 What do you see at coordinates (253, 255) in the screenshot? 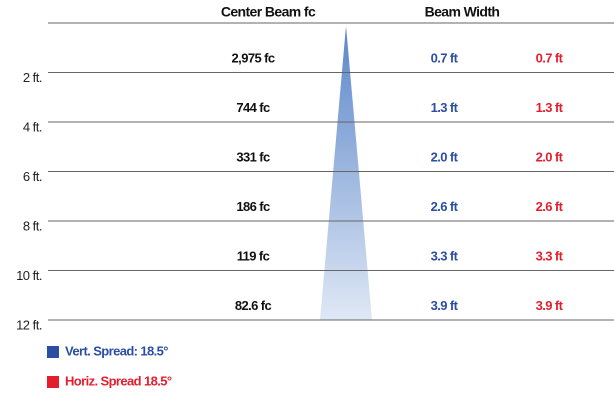
I see `center-beam-value: 119 fc` at bounding box center [253, 255].